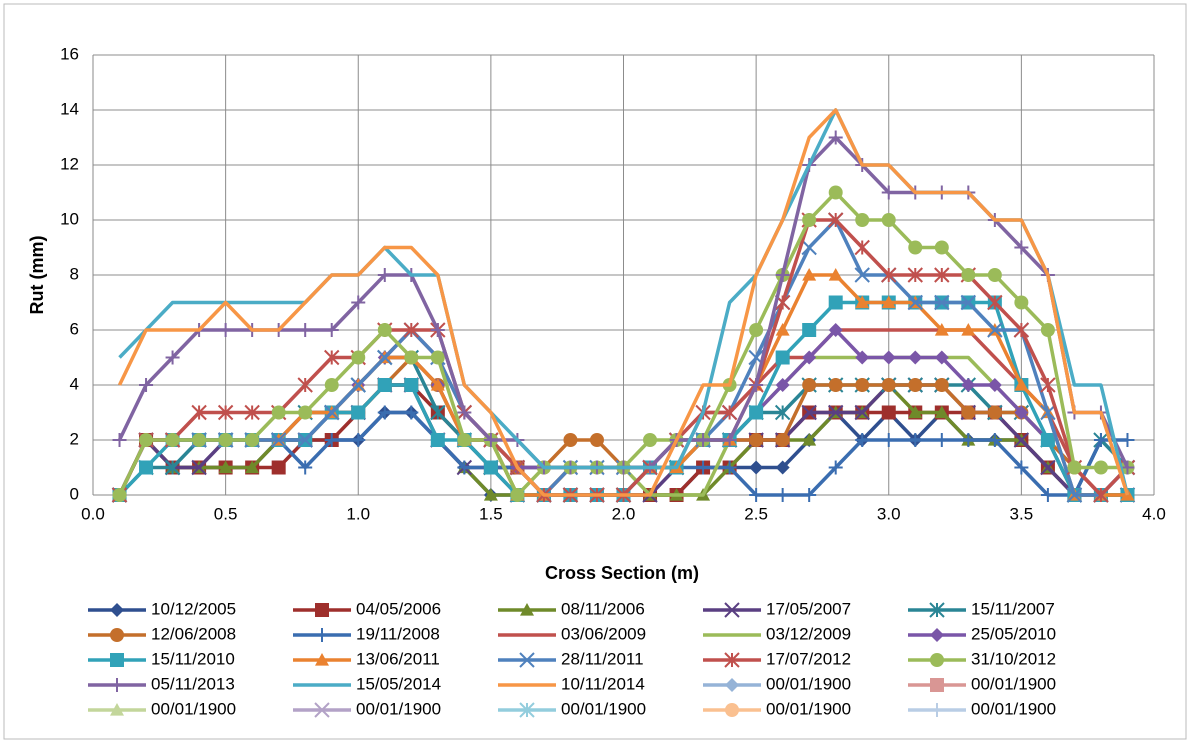 The image size is (1191, 749). What do you see at coordinates (74, 438) in the screenshot?
I see `y-tick-label: 2` at bounding box center [74, 438].